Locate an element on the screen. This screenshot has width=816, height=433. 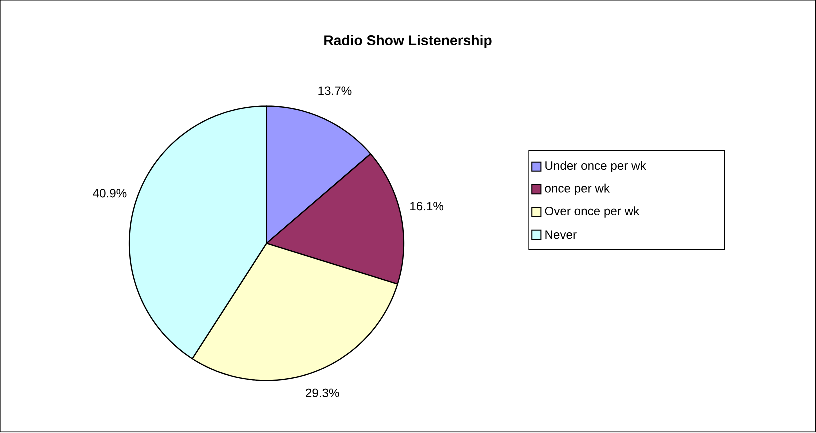
legend-label: once per wk is located at coordinates (577, 190).